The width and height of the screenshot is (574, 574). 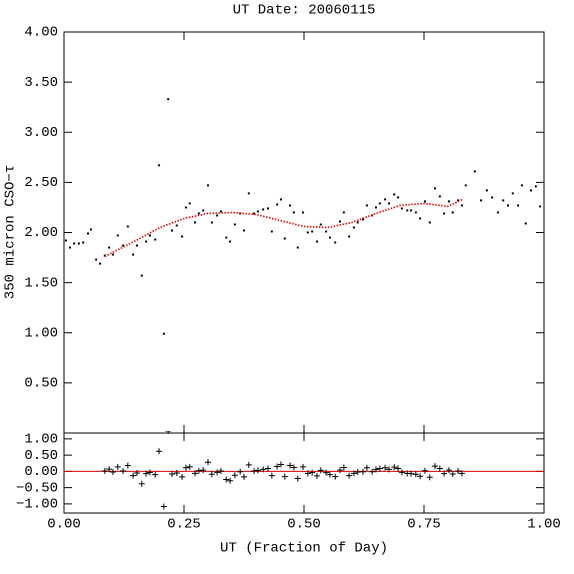 I want to click on x-tick-label: 0.25, so click(x=184, y=525).